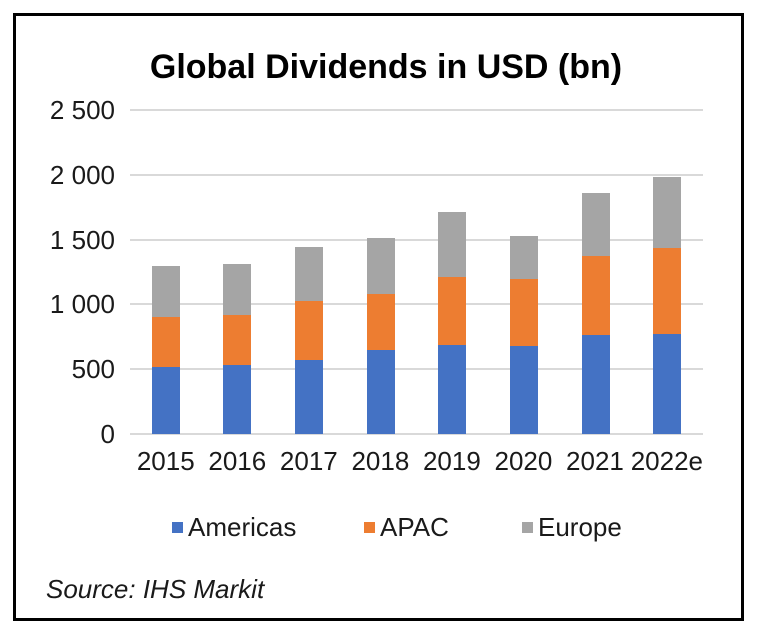 The width and height of the screenshot is (770, 643). Describe the element at coordinates (165, 291) in the screenshot. I see `bar-segment-europe-2015` at that location.